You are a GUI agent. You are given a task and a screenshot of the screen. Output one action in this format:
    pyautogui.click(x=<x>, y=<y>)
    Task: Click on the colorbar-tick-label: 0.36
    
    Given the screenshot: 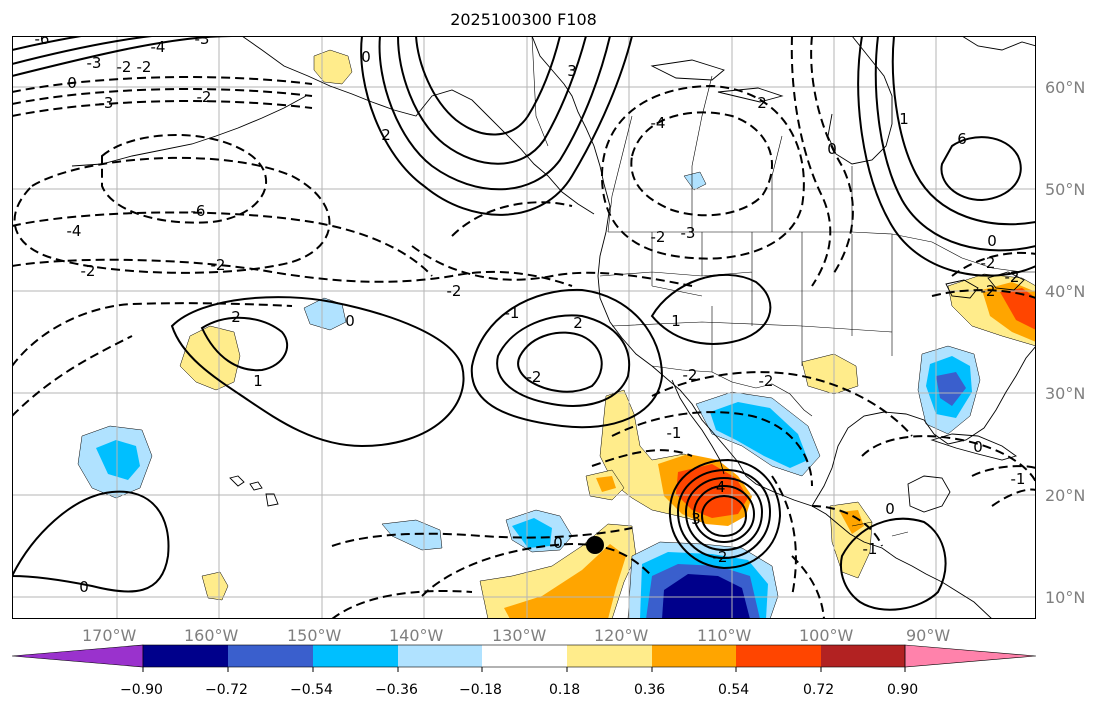 What is the action you would take?
    pyautogui.click(x=650, y=690)
    